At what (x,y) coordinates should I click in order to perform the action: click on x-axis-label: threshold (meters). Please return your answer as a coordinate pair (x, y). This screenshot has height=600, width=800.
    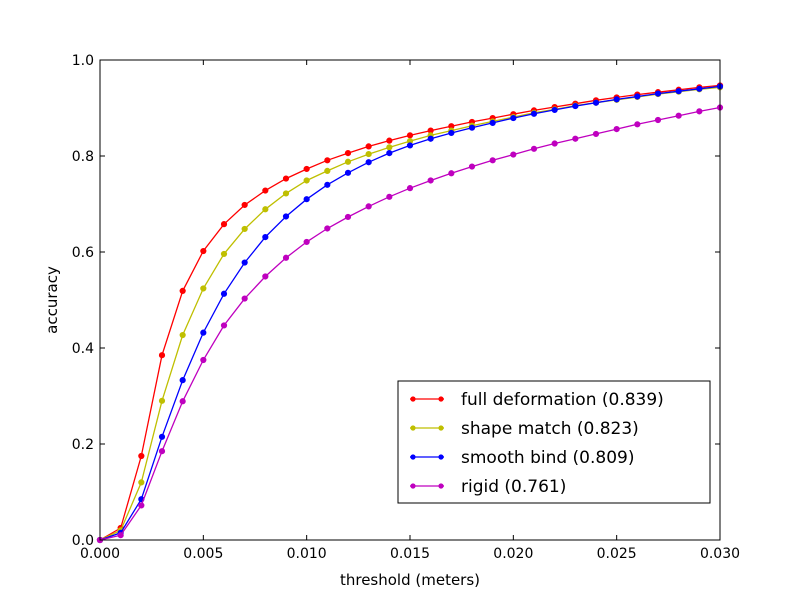
    Looking at the image, I should click on (410, 580).